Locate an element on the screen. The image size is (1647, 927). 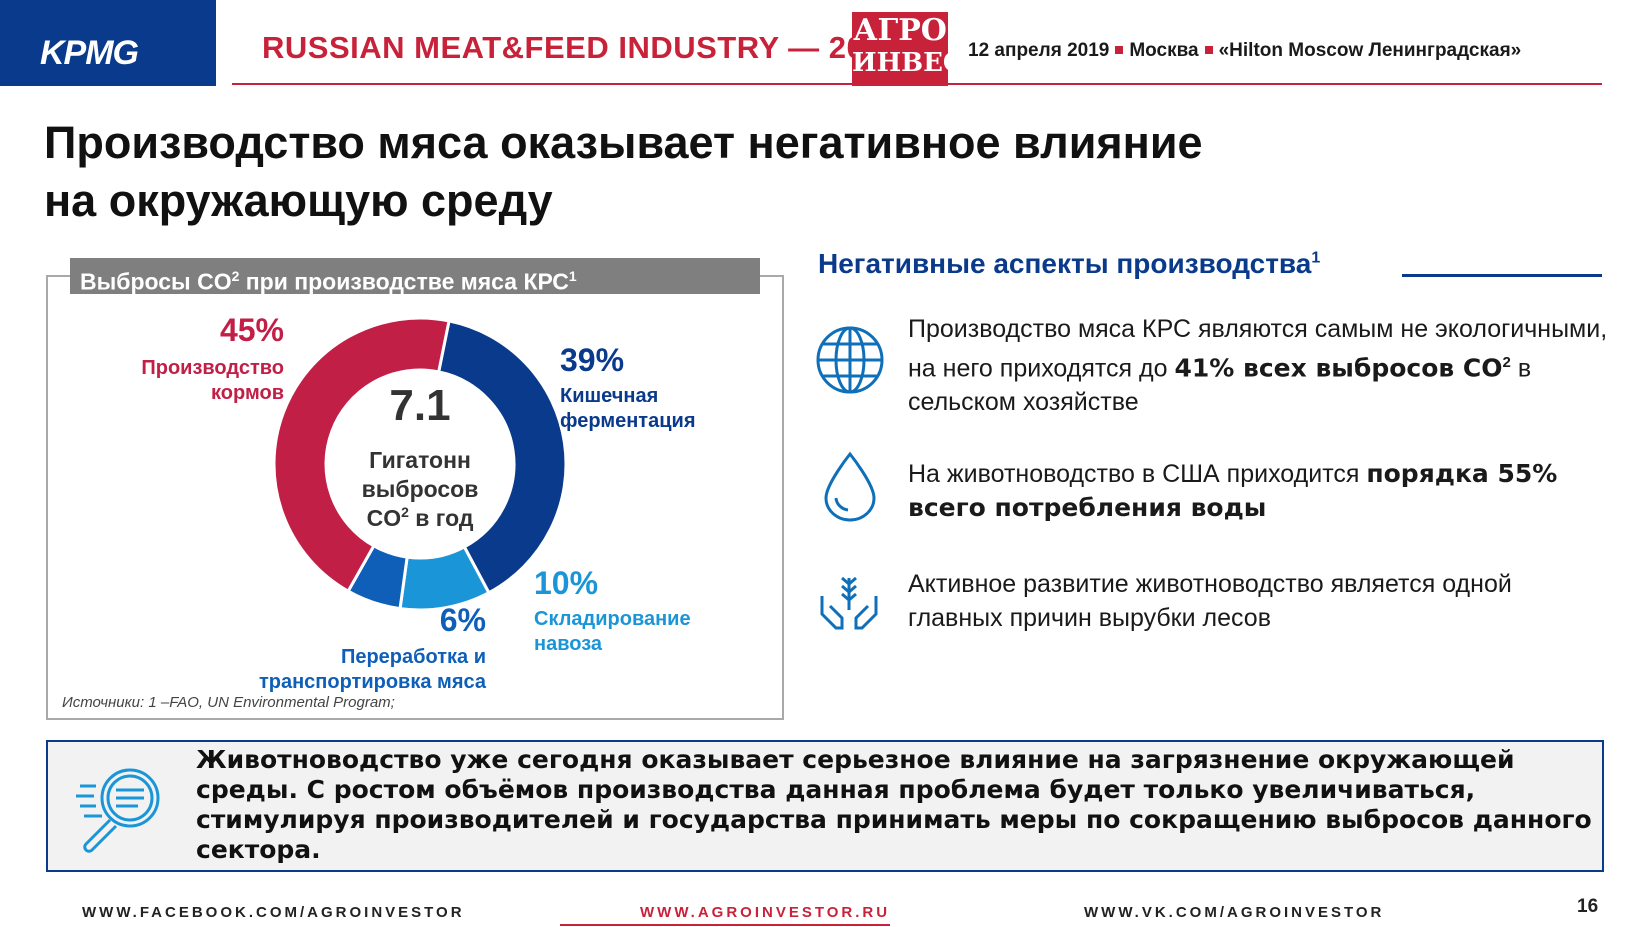
footer-facebook-link: WWW.FACEBOOK.COM/AGROINVESTOR is located at coordinates (273, 912).